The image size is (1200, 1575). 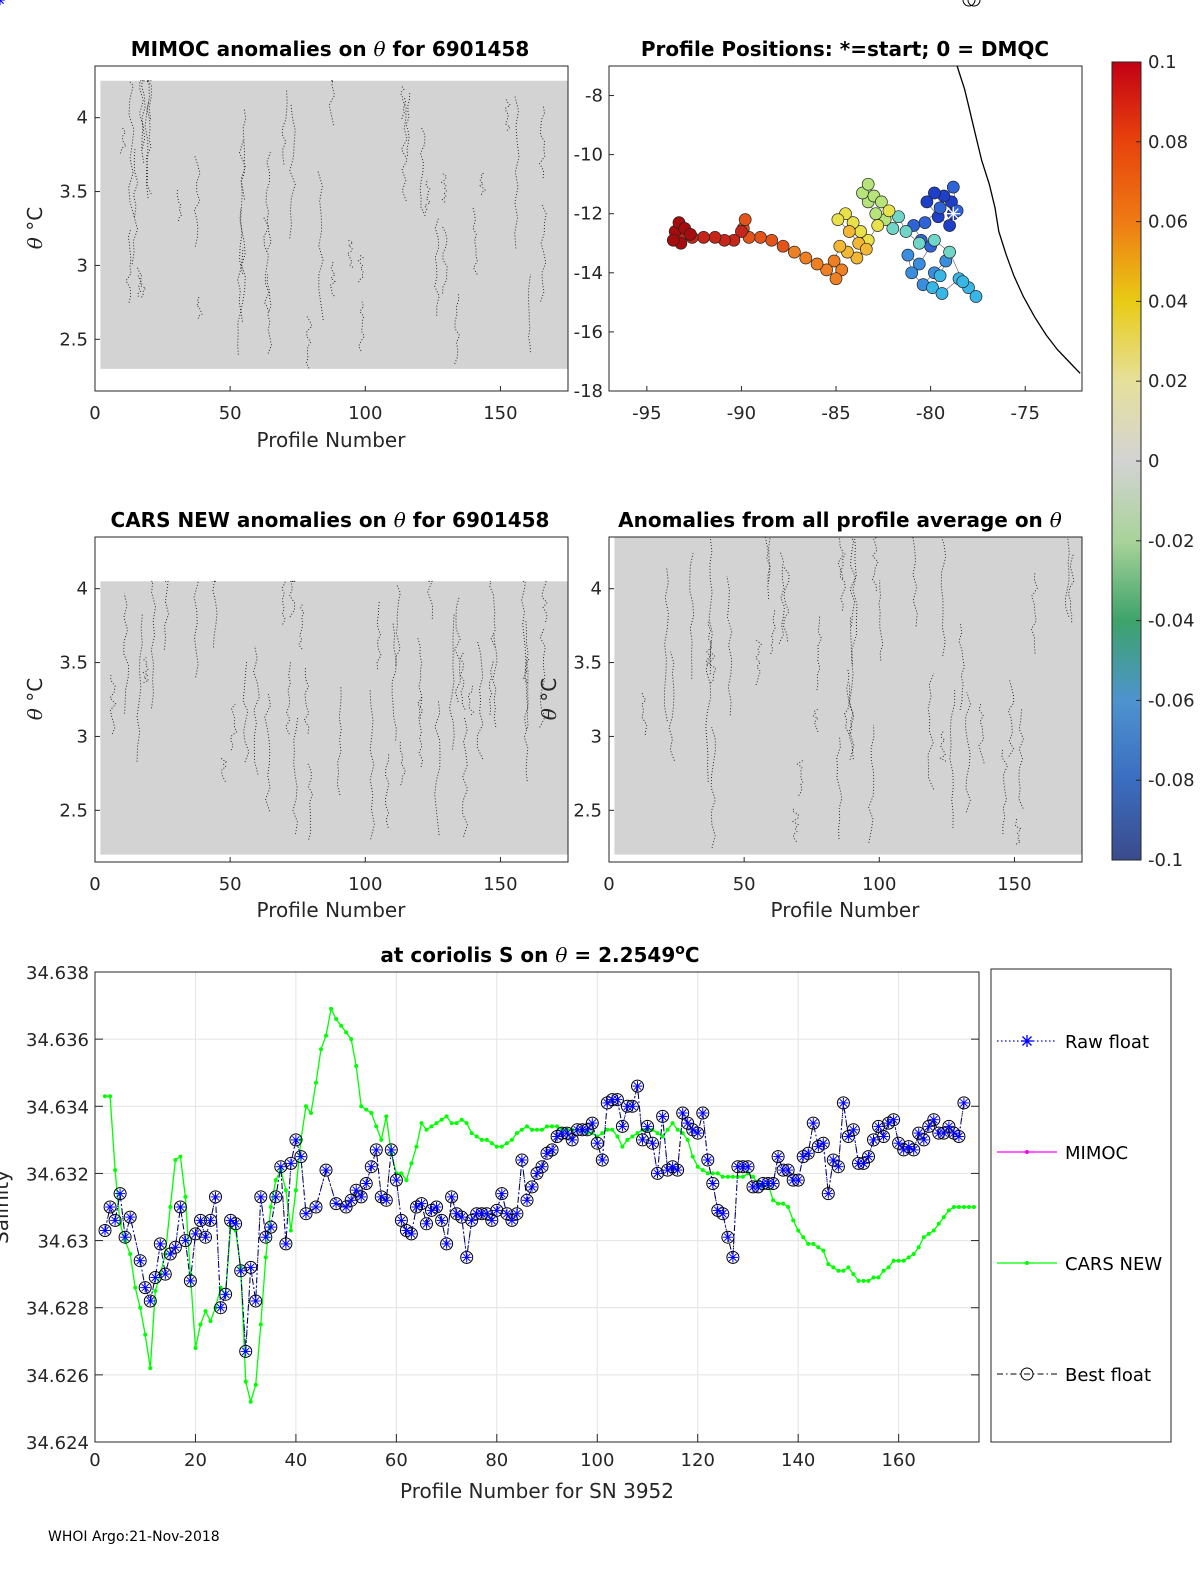 What do you see at coordinates (608, 884) in the screenshot?
I see `avg-x-tick-label: 0` at bounding box center [608, 884].